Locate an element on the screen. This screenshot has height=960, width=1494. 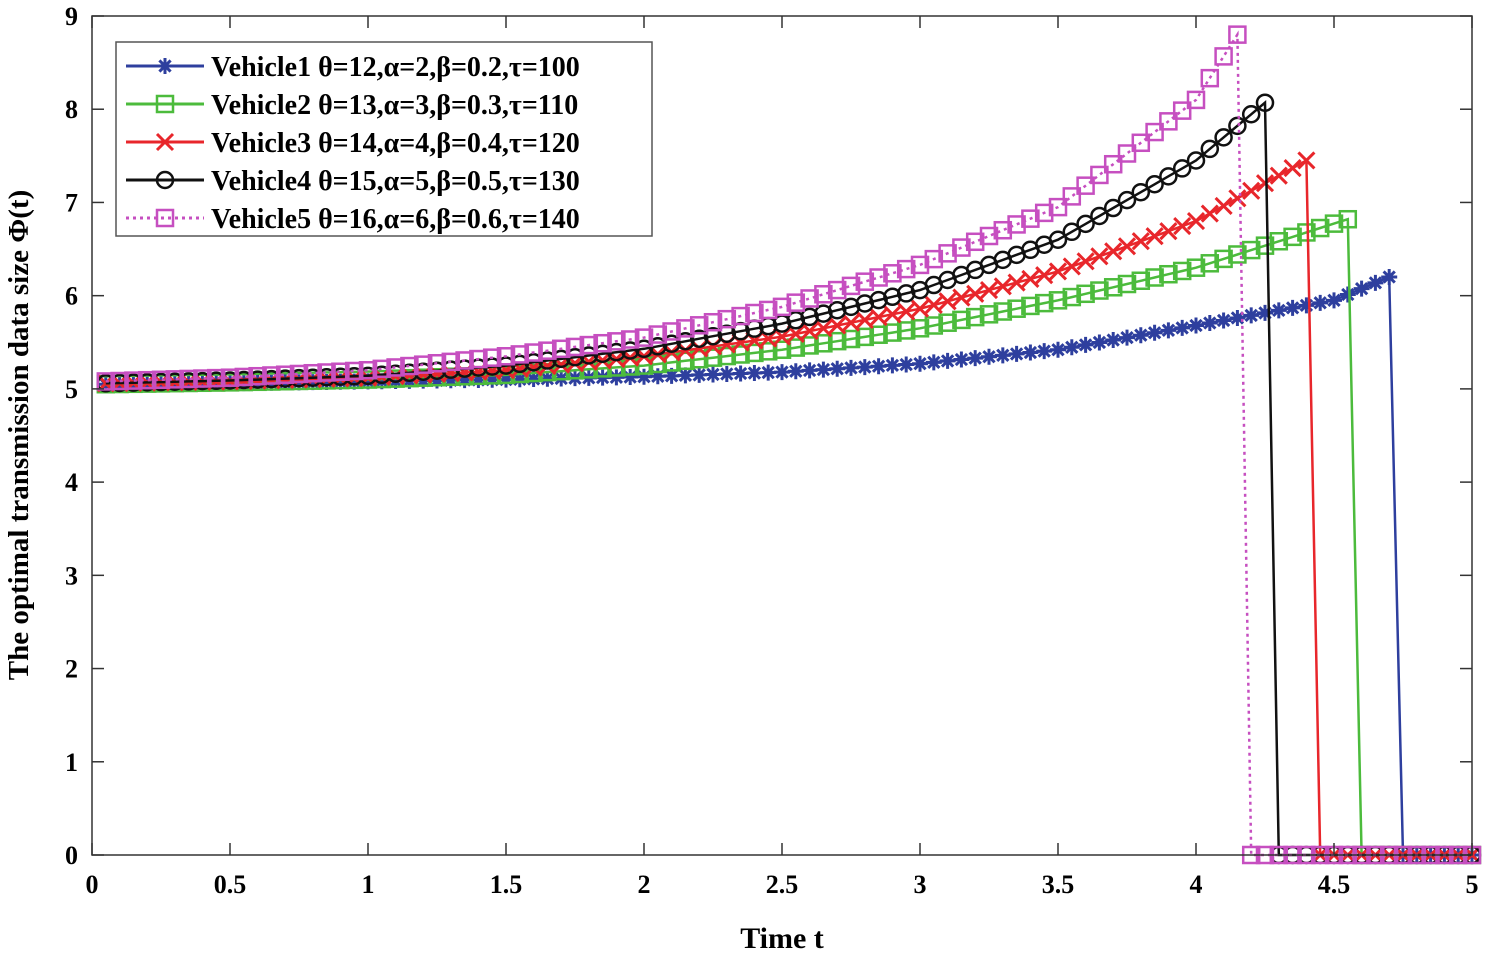
legend-box is located at coordinates (384, 139).